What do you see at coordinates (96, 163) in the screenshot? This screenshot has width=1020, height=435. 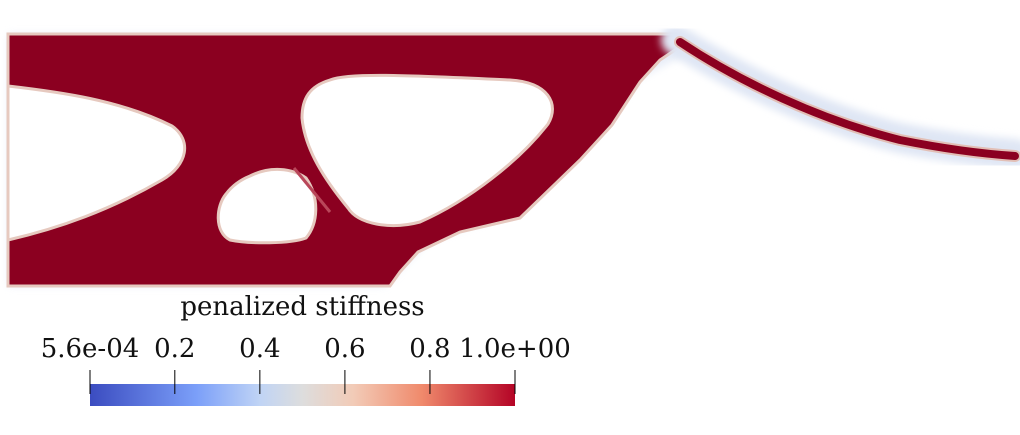 I see `void-left-notch` at bounding box center [96, 163].